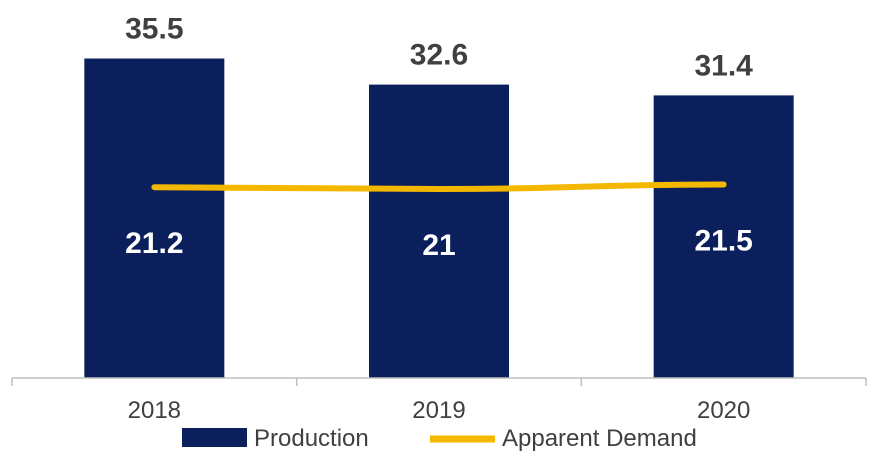 The height and width of the screenshot is (459, 878). I want to click on demand-line-layer, so click(439, 187).